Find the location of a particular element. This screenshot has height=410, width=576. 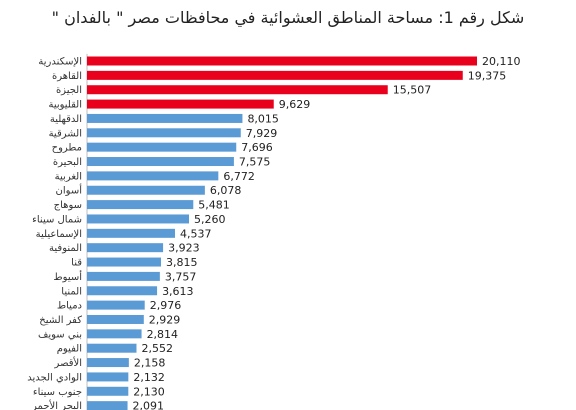

value-label: 3,757 is located at coordinates (181, 276).